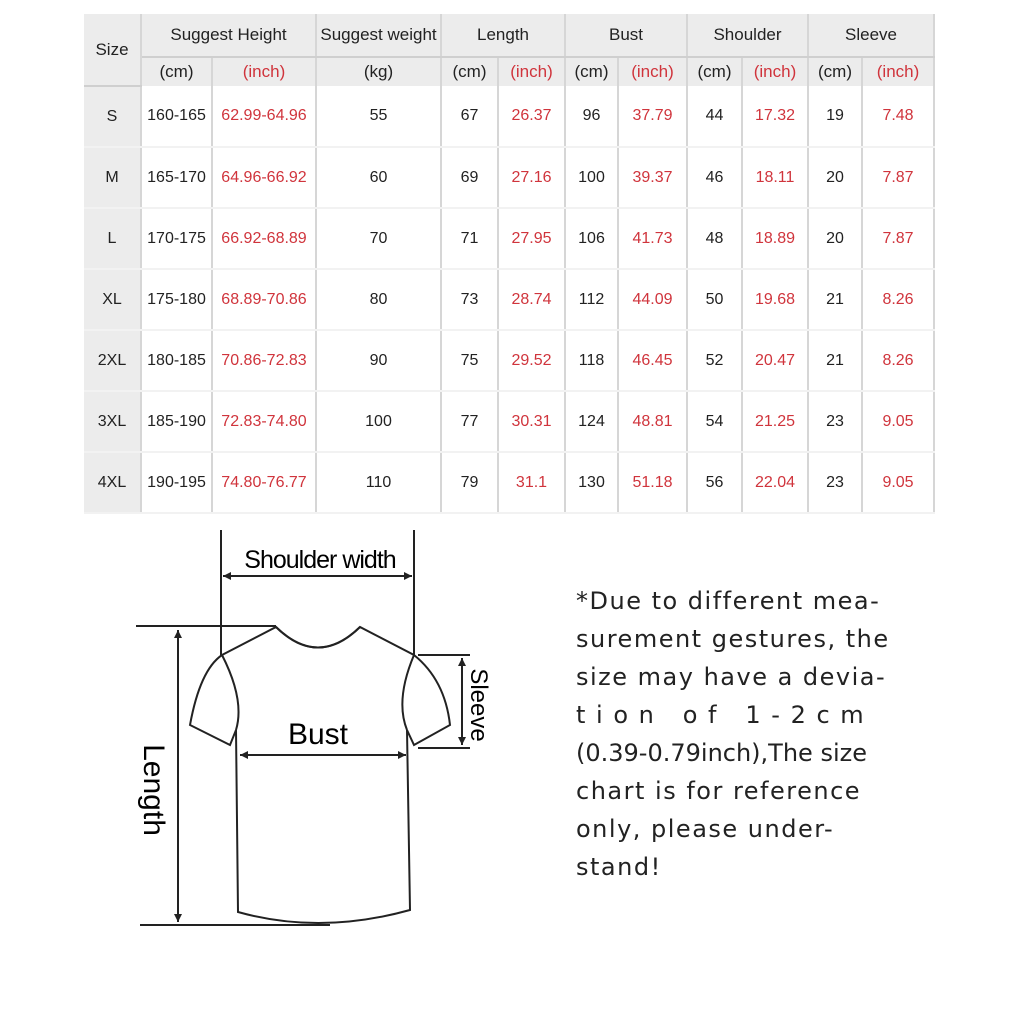 Image resolution: width=1024 pixels, height=1024 pixels. Describe the element at coordinates (899, 178) in the screenshot. I see `cell-sl-in: 7.87` at that location.